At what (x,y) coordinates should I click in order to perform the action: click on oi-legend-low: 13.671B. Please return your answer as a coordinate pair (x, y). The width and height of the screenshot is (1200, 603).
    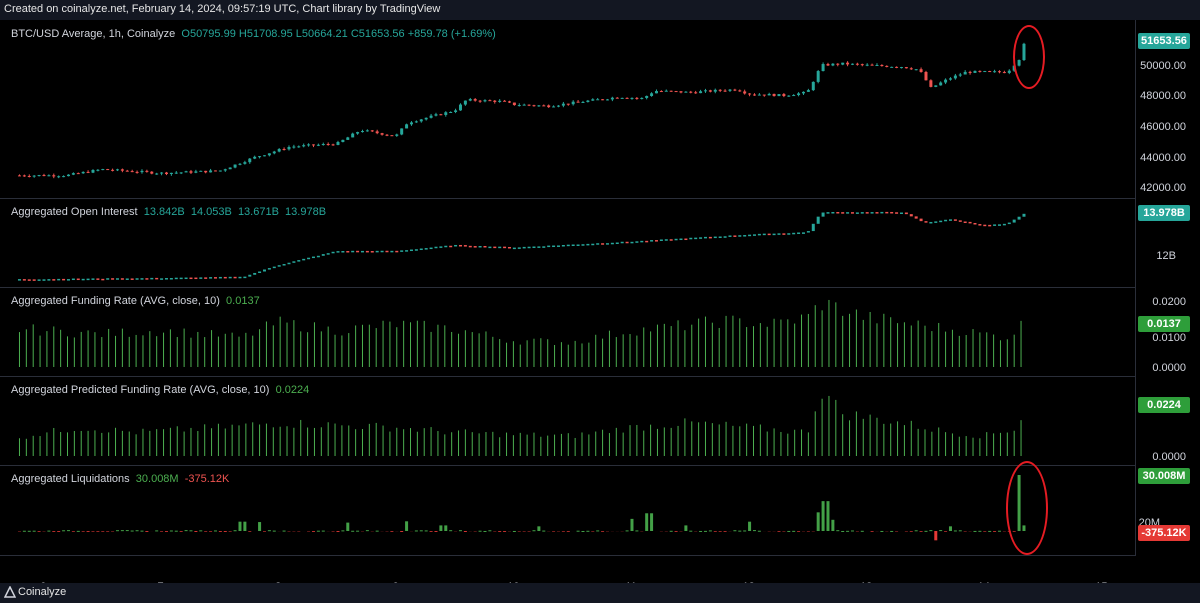
    Looking at the image, I should click on (258, 212).